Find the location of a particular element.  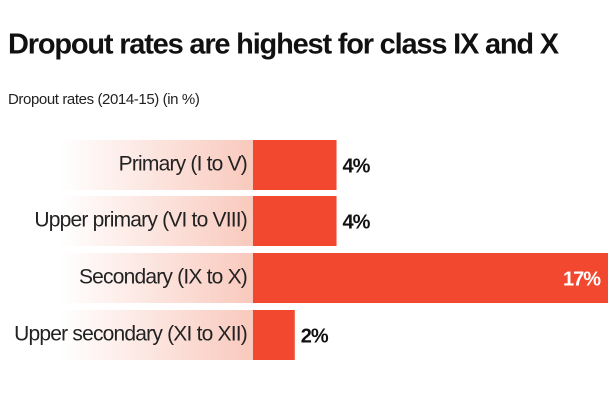

category-label: Primary (I to V) is located at coordinates (183, 164).